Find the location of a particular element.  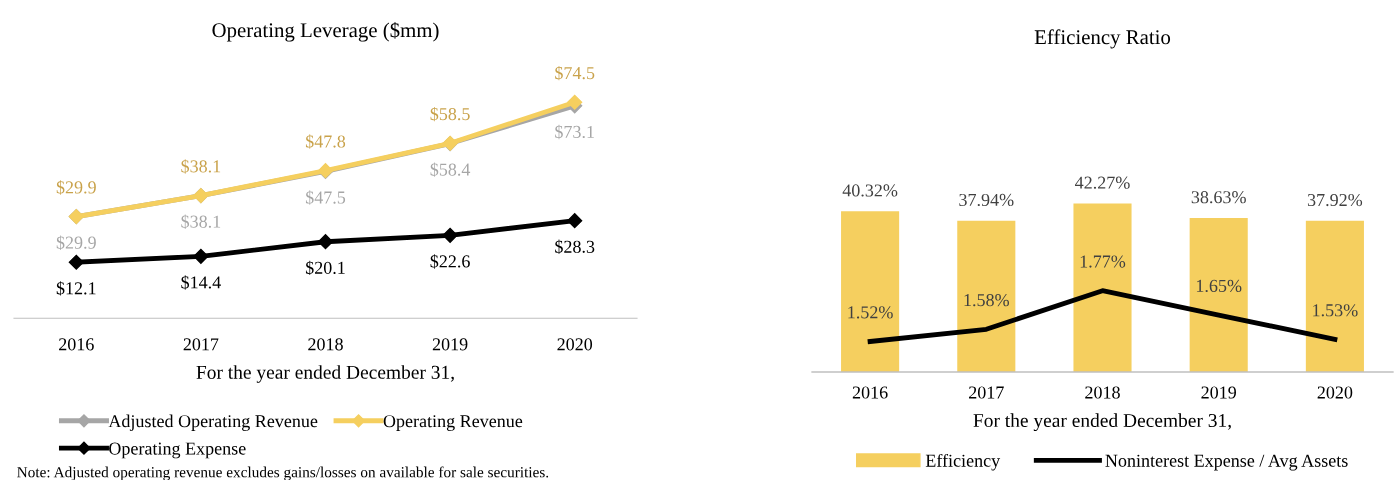

data-label: $47.5 is located at coordinates (325, 197).